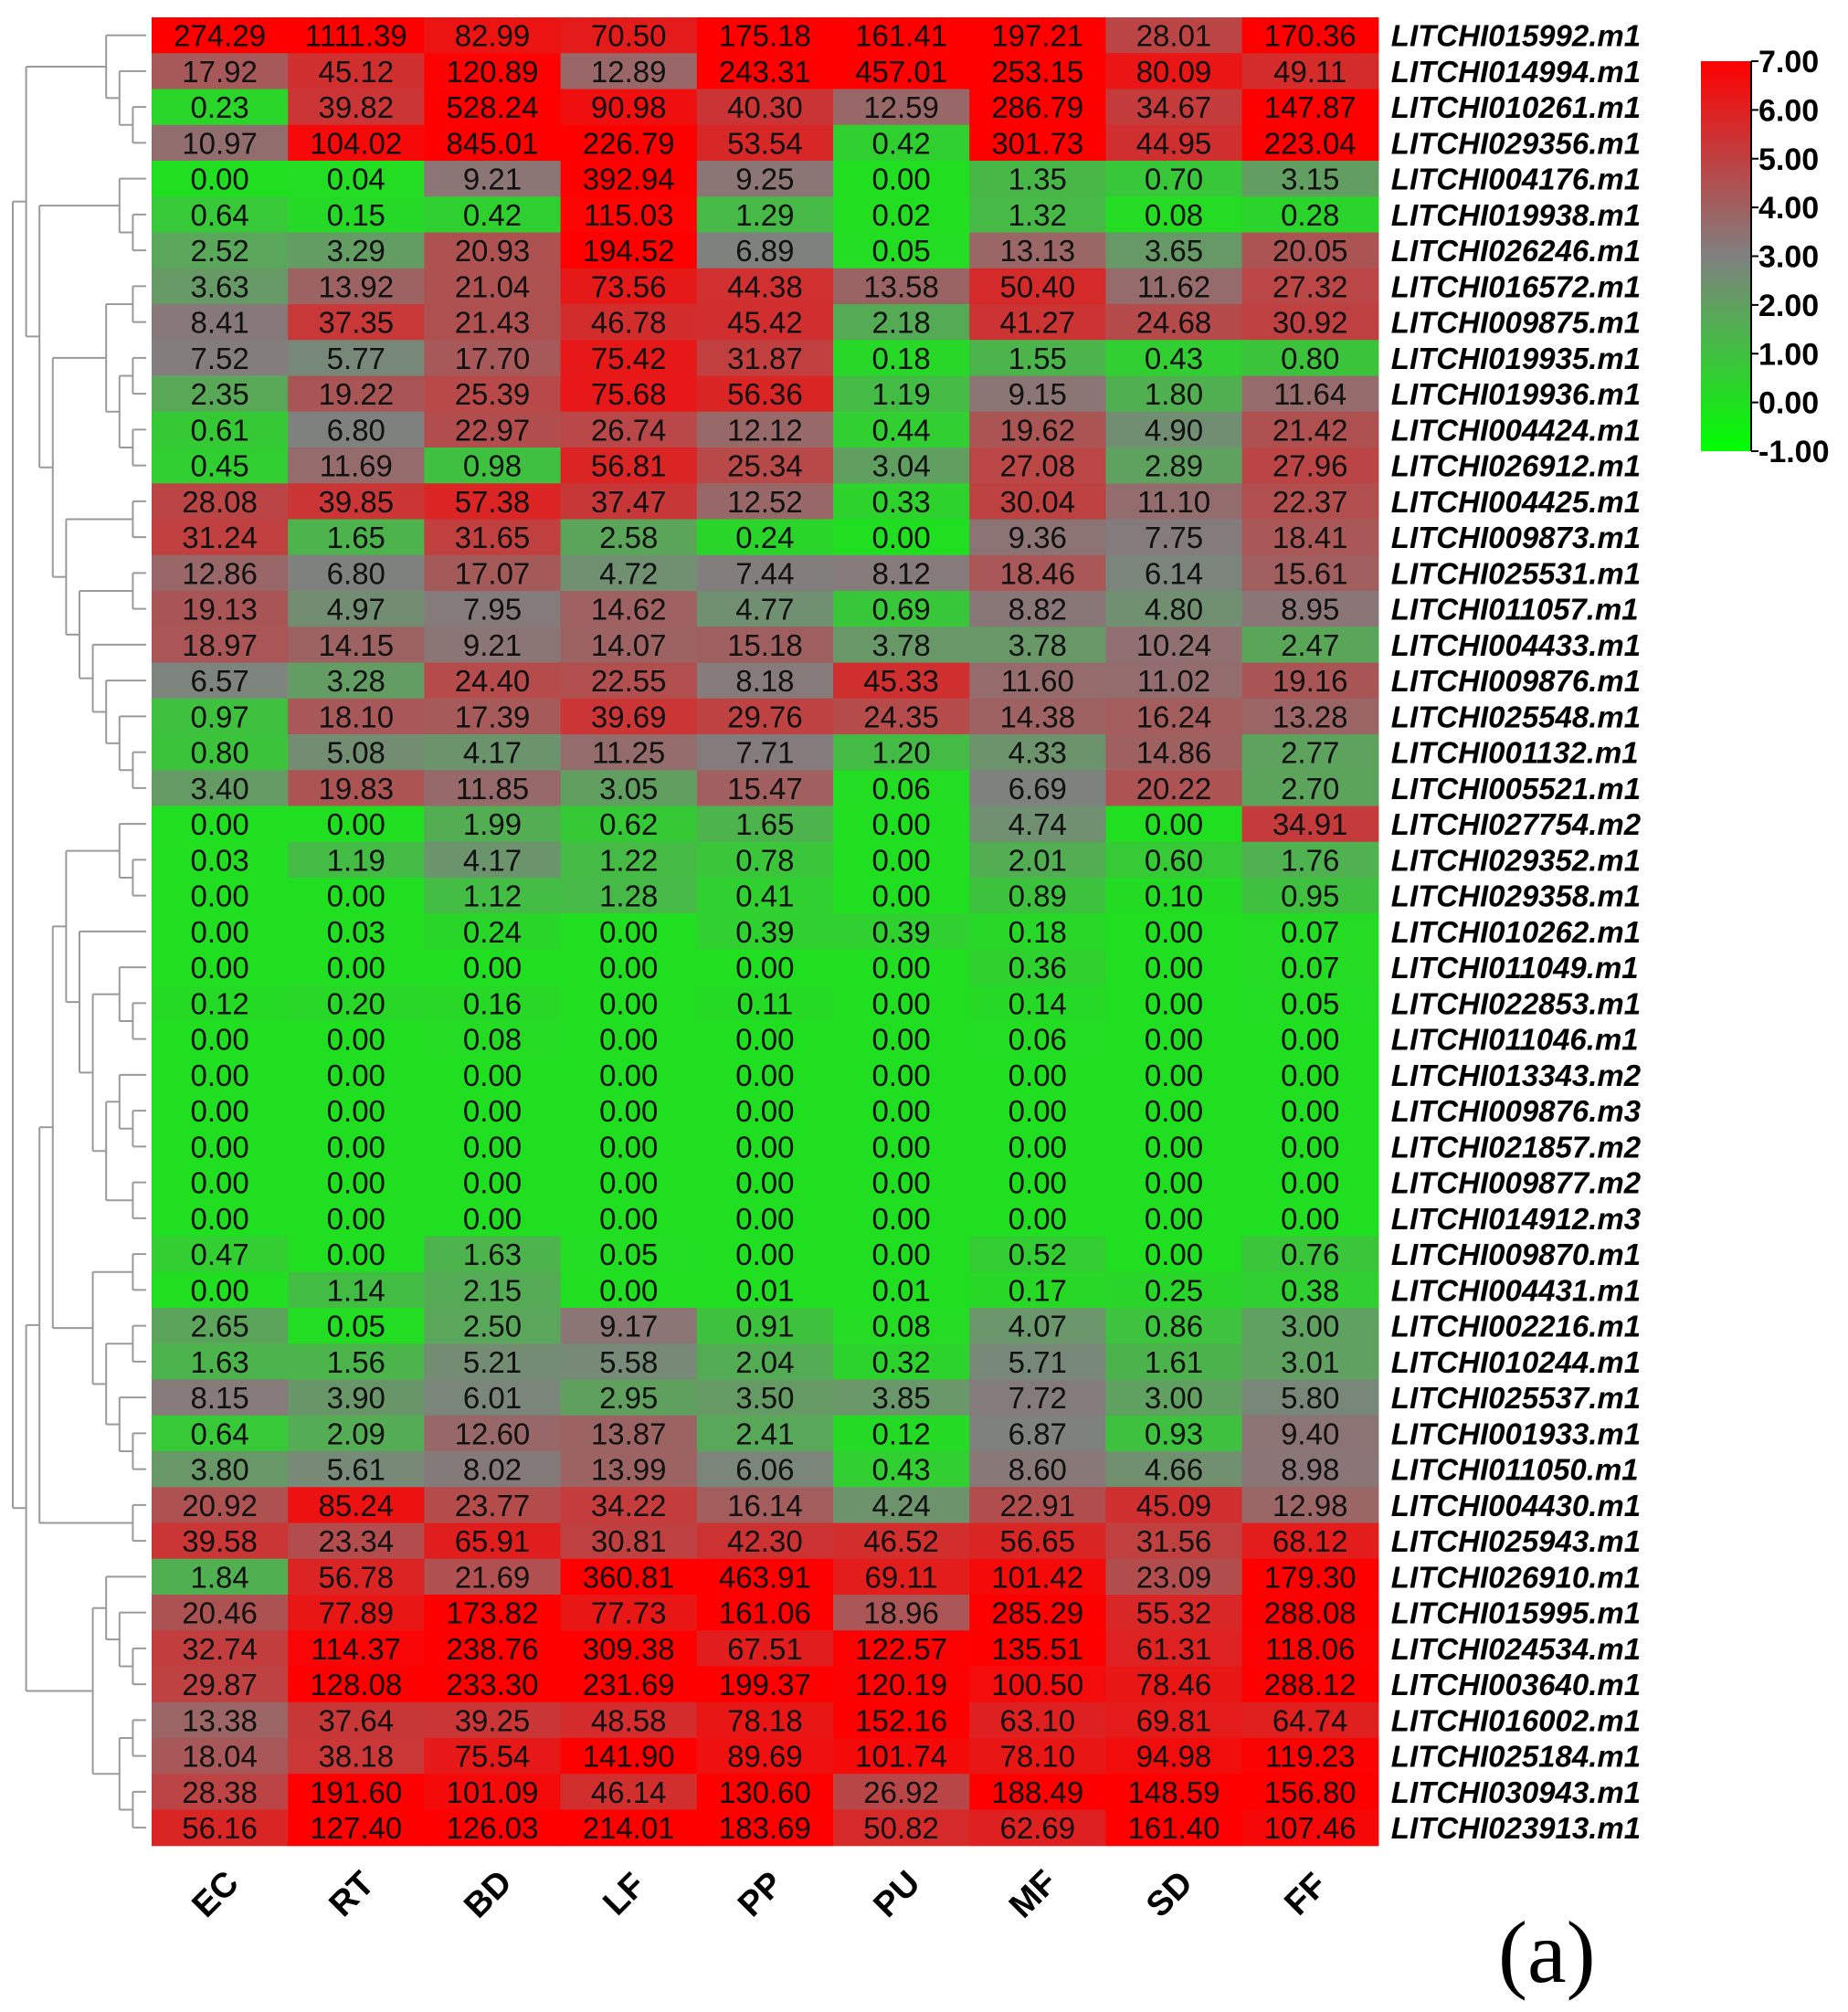 Image resolution: width=1848 pixels, height=2012 pixels. What do you see at coordinates (1037, 1613) in the screenshot?
I see `cell-value-label: 285.29` at bounding box center [1037, 1613].